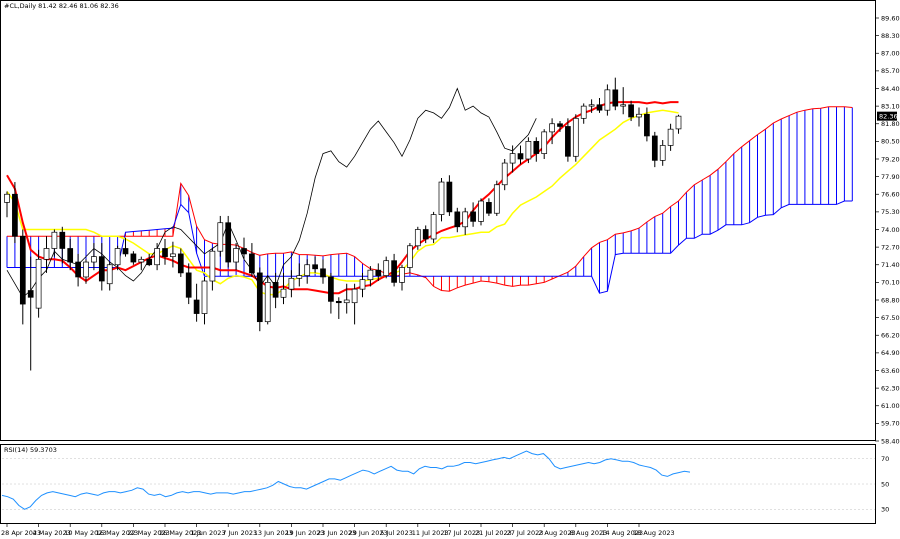 This screenshot has width=900, height=539. I want to click on price-tick-label: 79.20, so click(890, 159).